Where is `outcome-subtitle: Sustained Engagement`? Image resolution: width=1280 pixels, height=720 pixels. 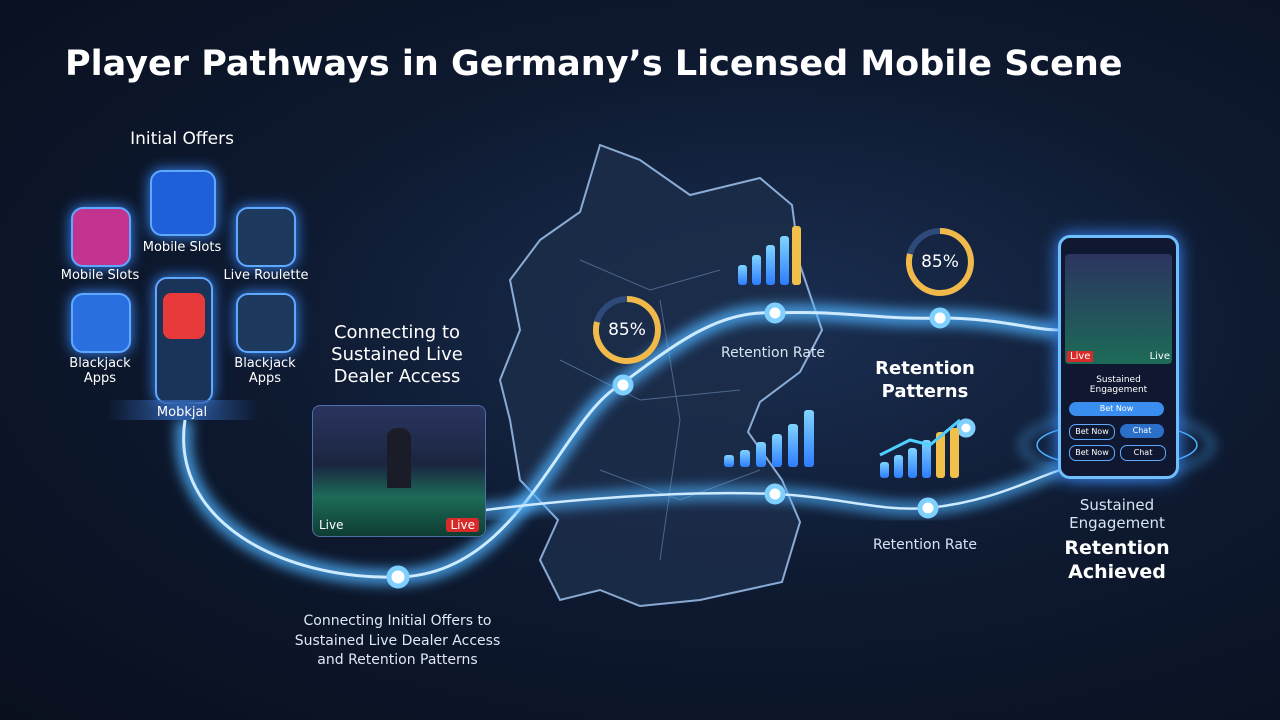 outcome-subtitle: Sustained Engagement is located at coordinates (1117, 514).